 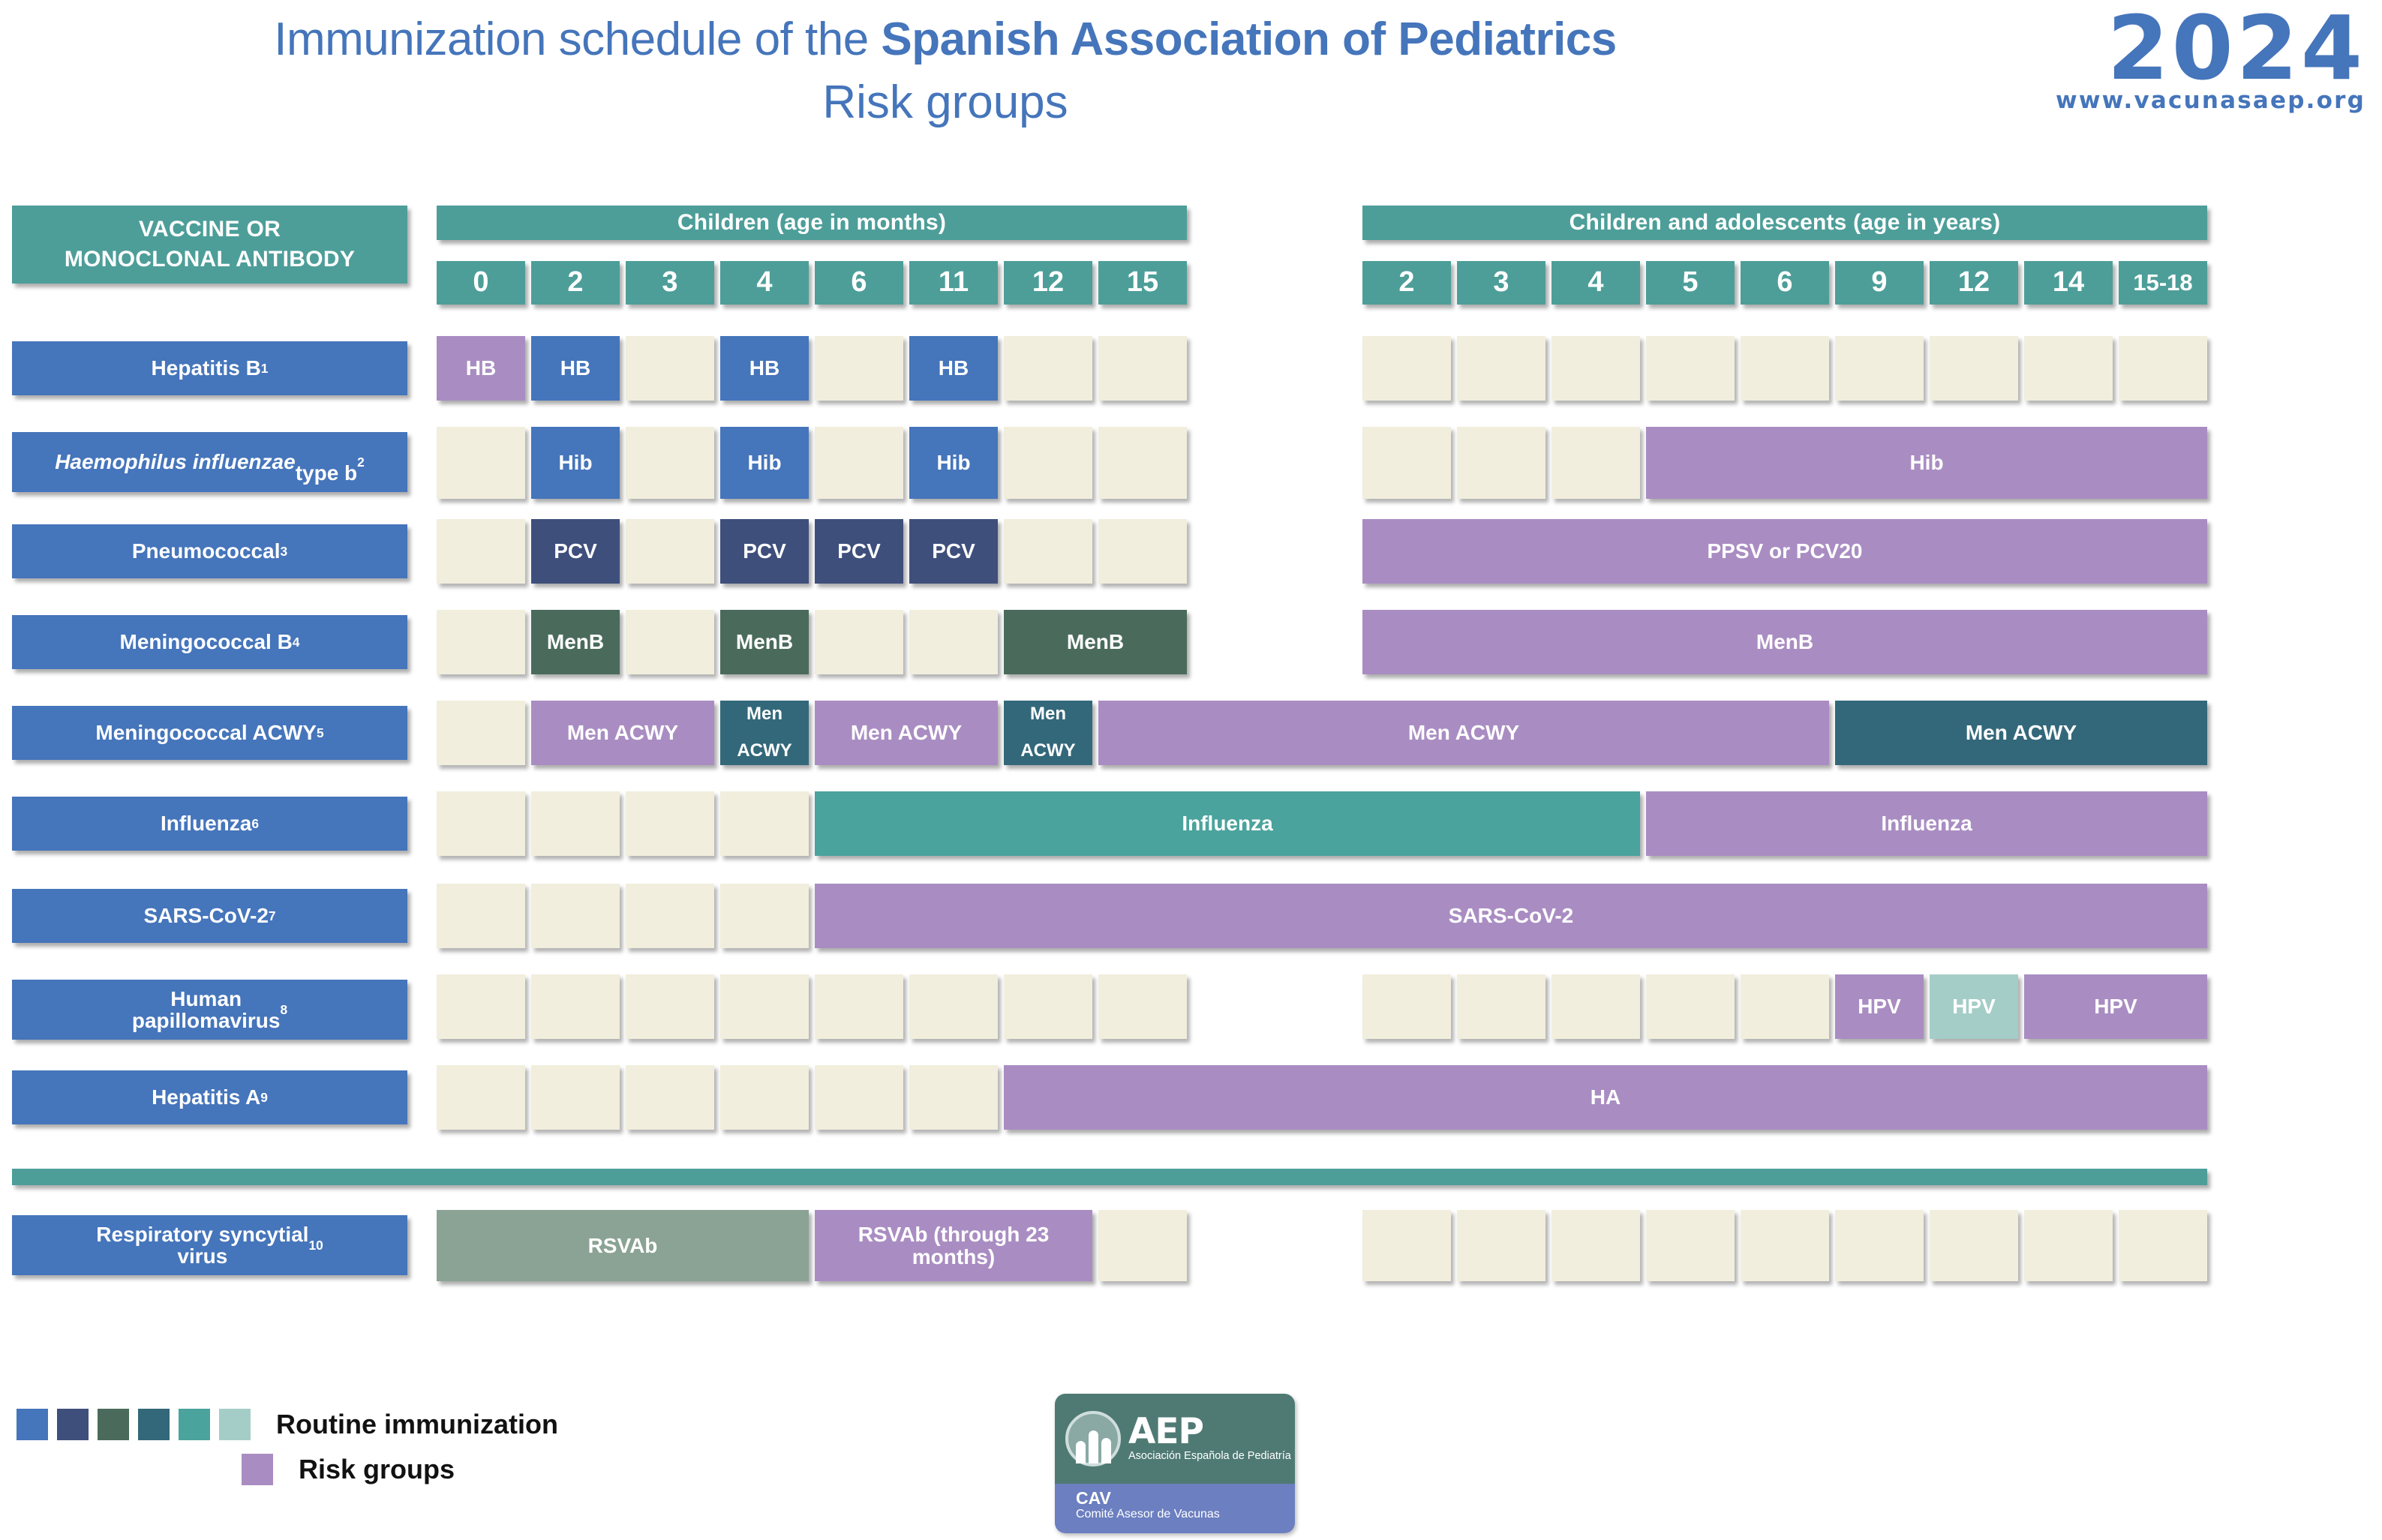 I want to click on column-header-month-15: 15, so click(x=1142, y=283).